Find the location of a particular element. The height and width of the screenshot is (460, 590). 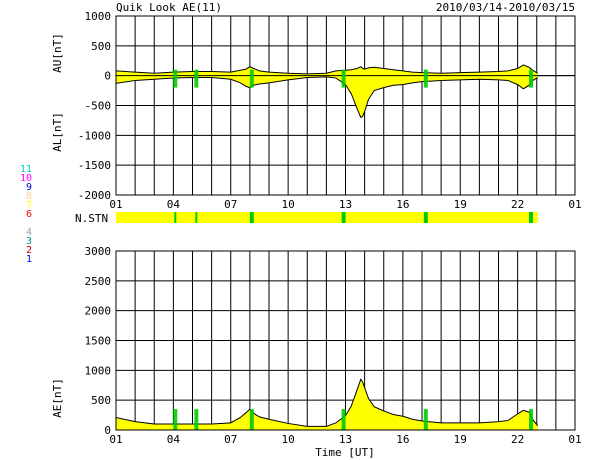

au-al-y-tick-label: -1000 is located at coordinates (94, 135).